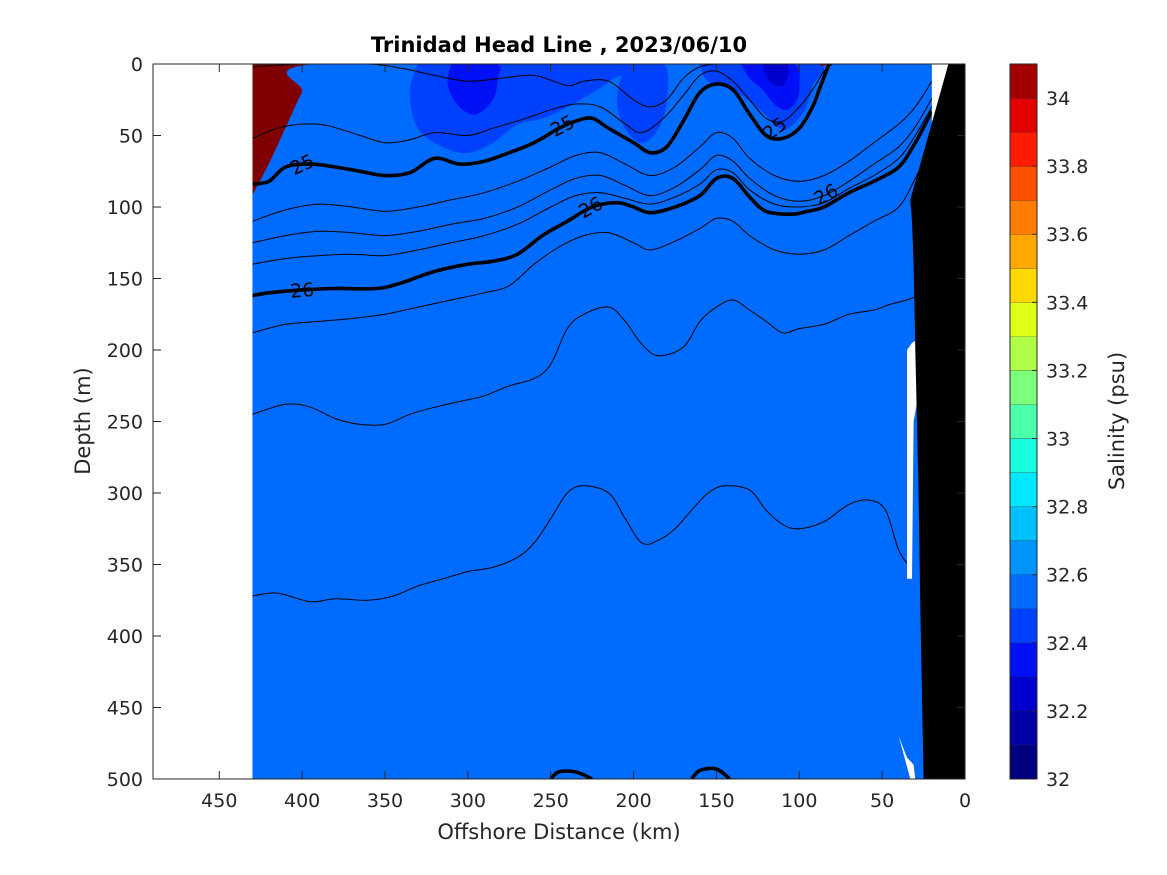 The image size is (1167, 875). What do you see at coordinates (1048, 427) in the screenshot?
I see `colorbar: 32 32.2 32.4 32.6 32.8 33 33.2 33.4 33.6 33.8 34` at bounding box center [1048, 427].